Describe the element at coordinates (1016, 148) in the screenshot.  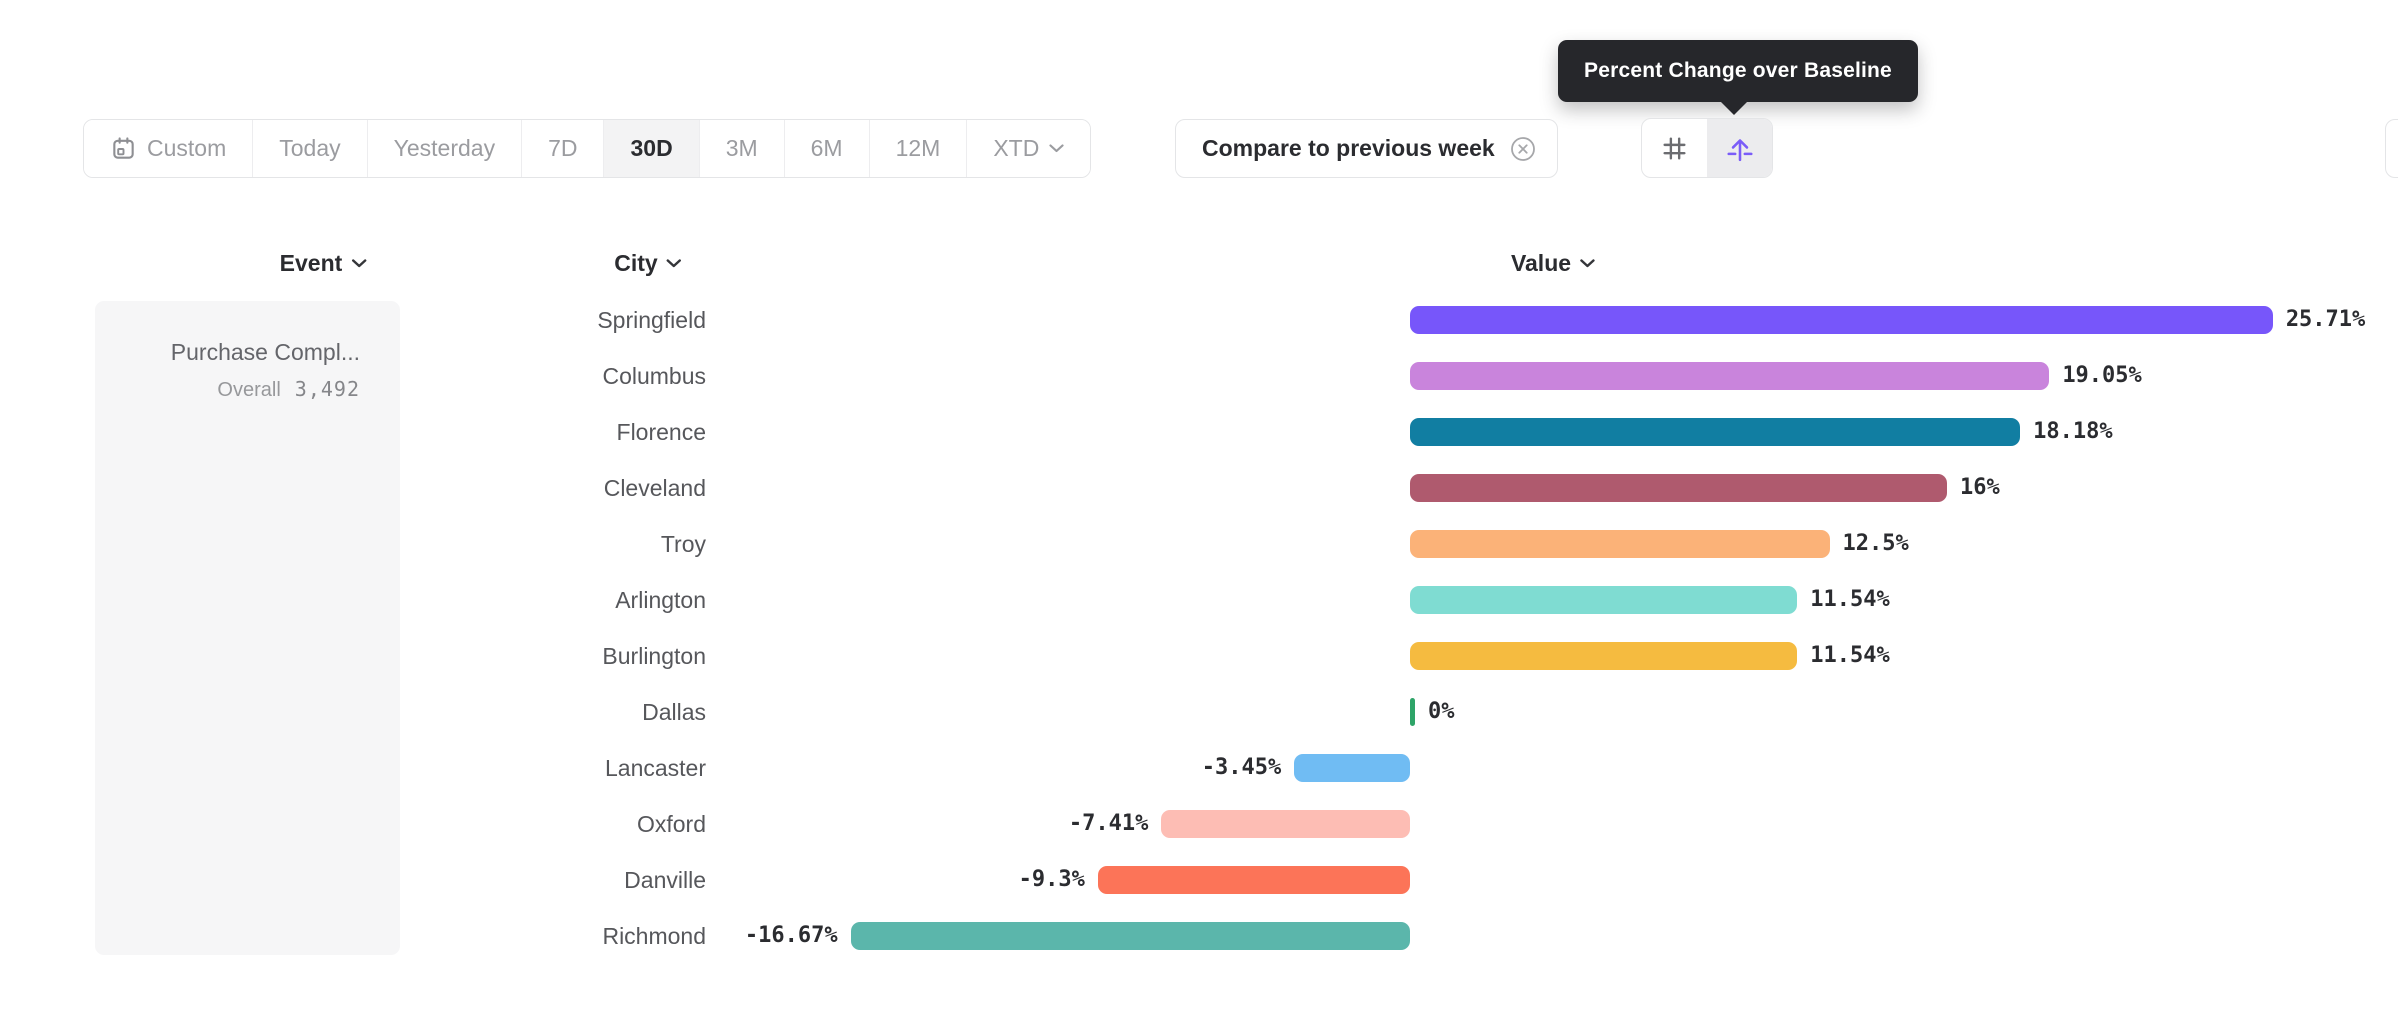
I see `date-range-label: XTD` at that location.